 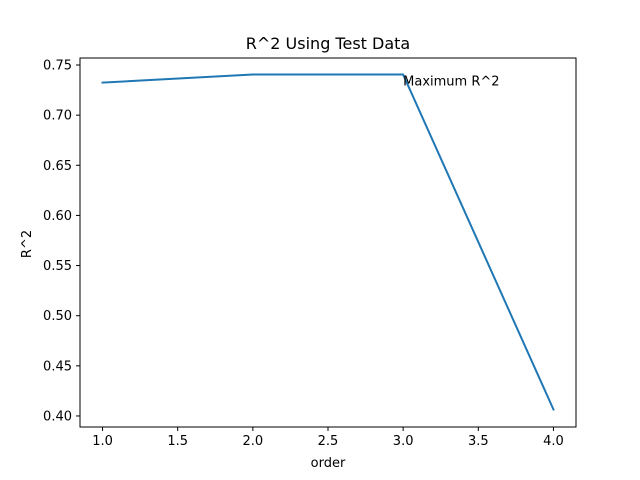 I want to click on y-tick-label: 0.40, so click(x=57, y=416).